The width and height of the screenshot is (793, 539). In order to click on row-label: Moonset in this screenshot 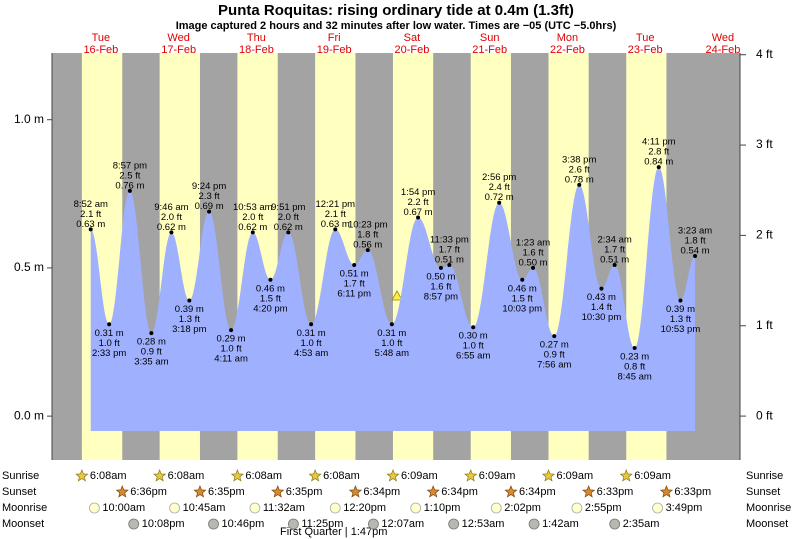, I will do `click(767, 524)`.